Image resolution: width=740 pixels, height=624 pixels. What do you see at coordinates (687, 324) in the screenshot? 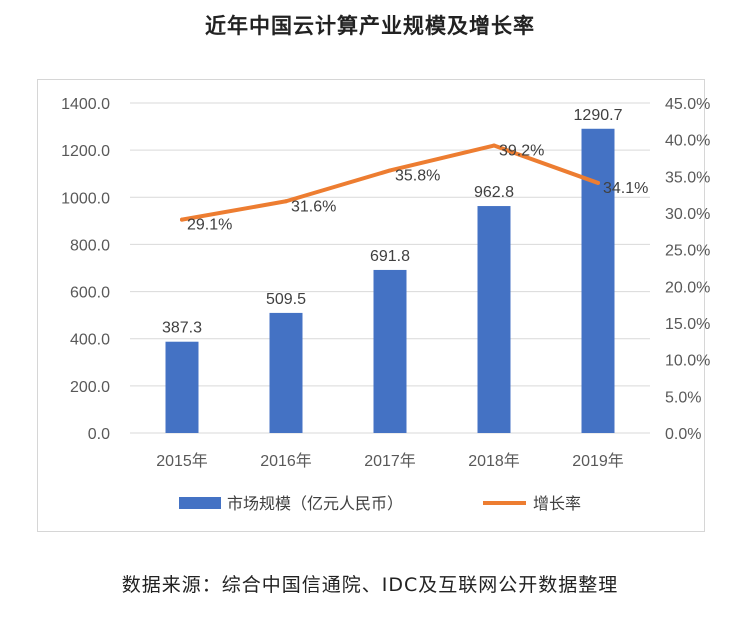
I see `y-right-tick-label: 15.0%` at bounding box center [687, 324].